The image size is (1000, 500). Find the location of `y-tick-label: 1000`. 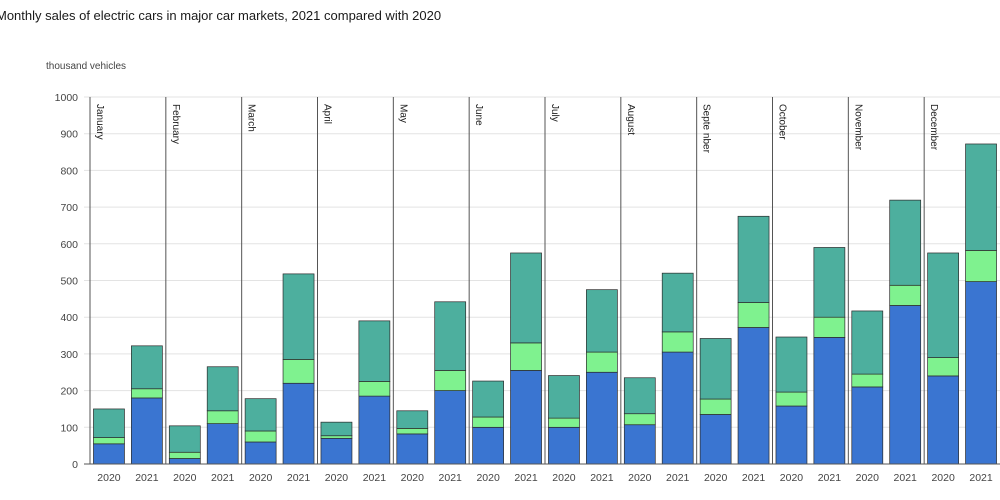

y-tick-label: 1000 is located at coordinates (67, 98).